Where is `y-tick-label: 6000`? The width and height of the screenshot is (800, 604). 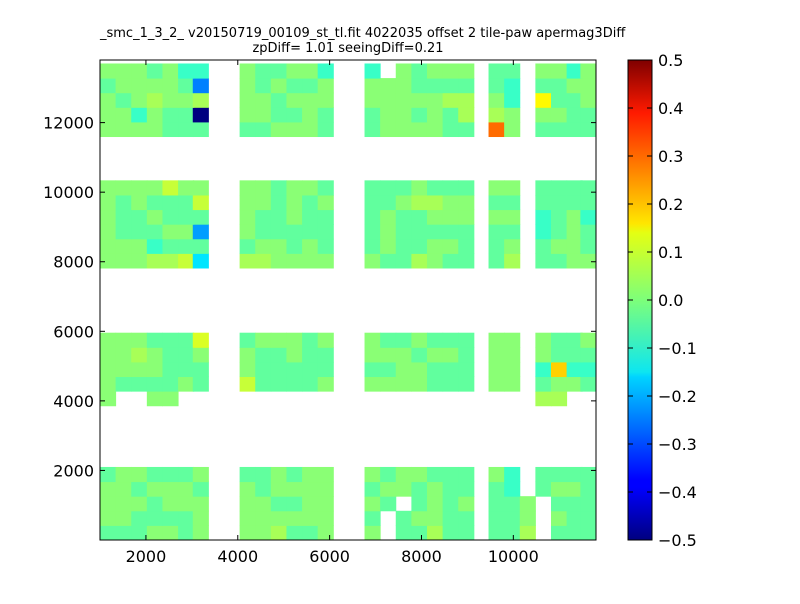 y-tick-label: 6000 is located at coordinates (73, 331).